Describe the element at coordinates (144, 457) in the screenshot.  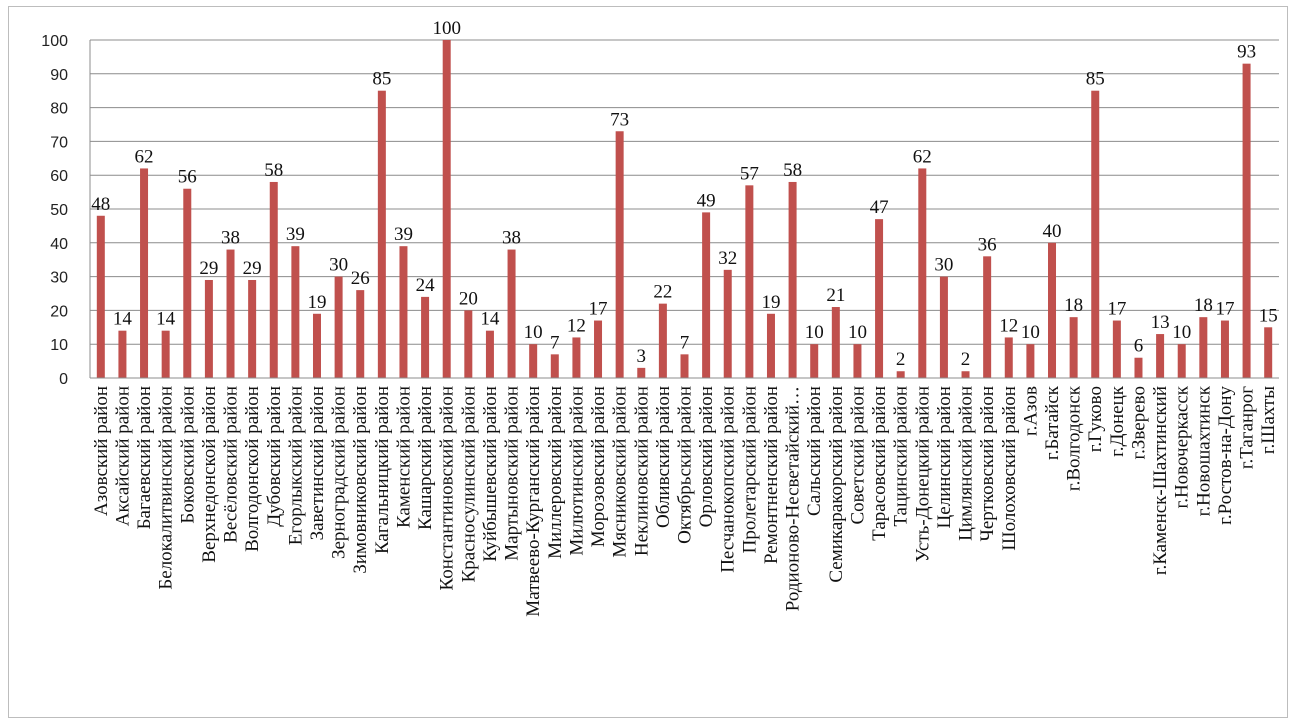
I see `category-label: Багаевский район` at that location.